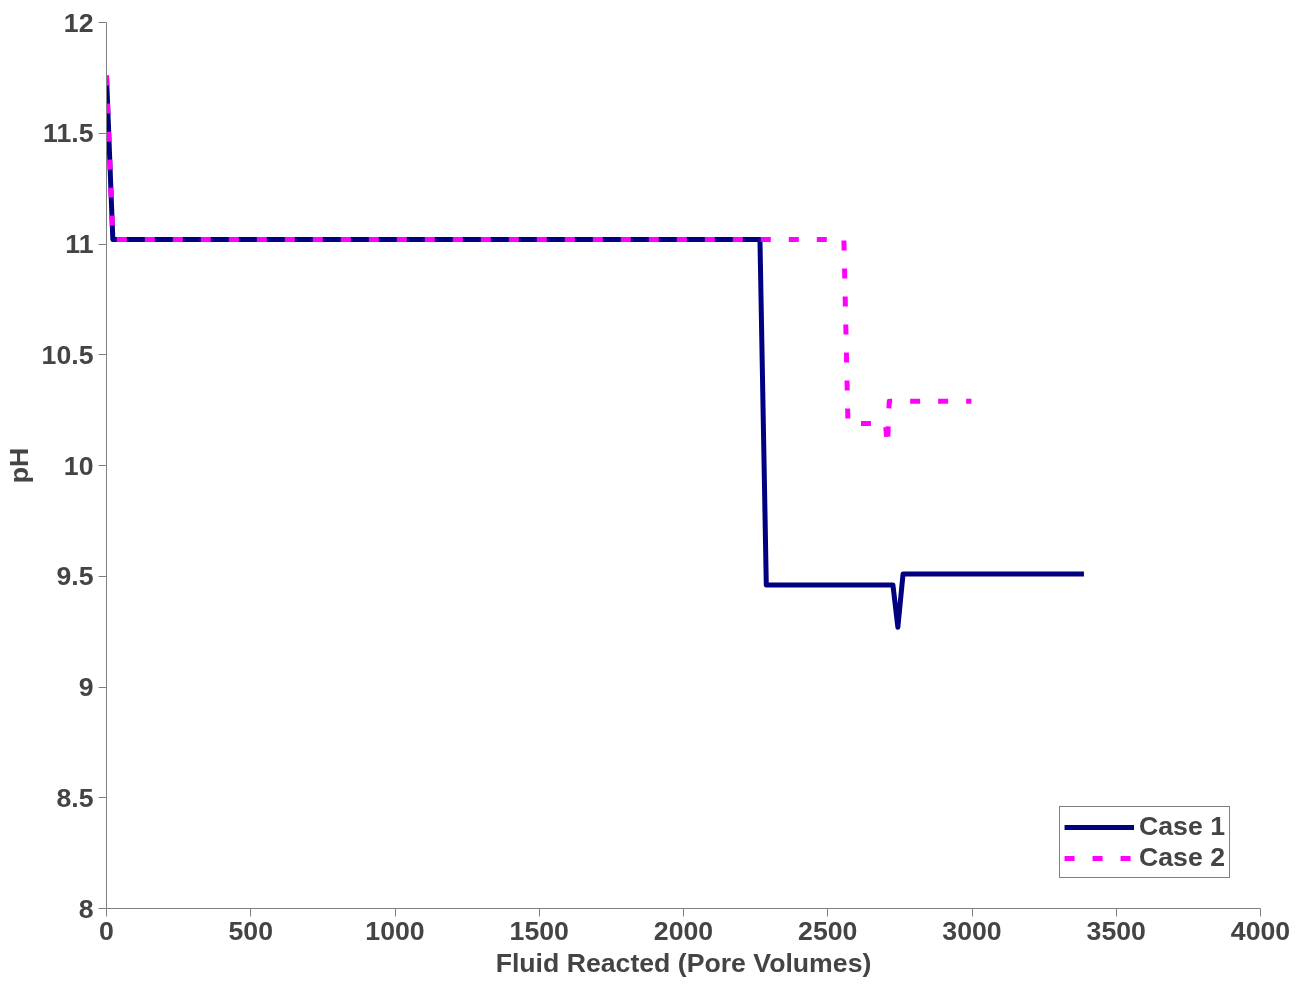 This screenshot has height=984, width=1312. What do you see at coordinates (972, 930) in the screenshot?
I see `x-tick-label: 3000` at bounding box center [972, 930].